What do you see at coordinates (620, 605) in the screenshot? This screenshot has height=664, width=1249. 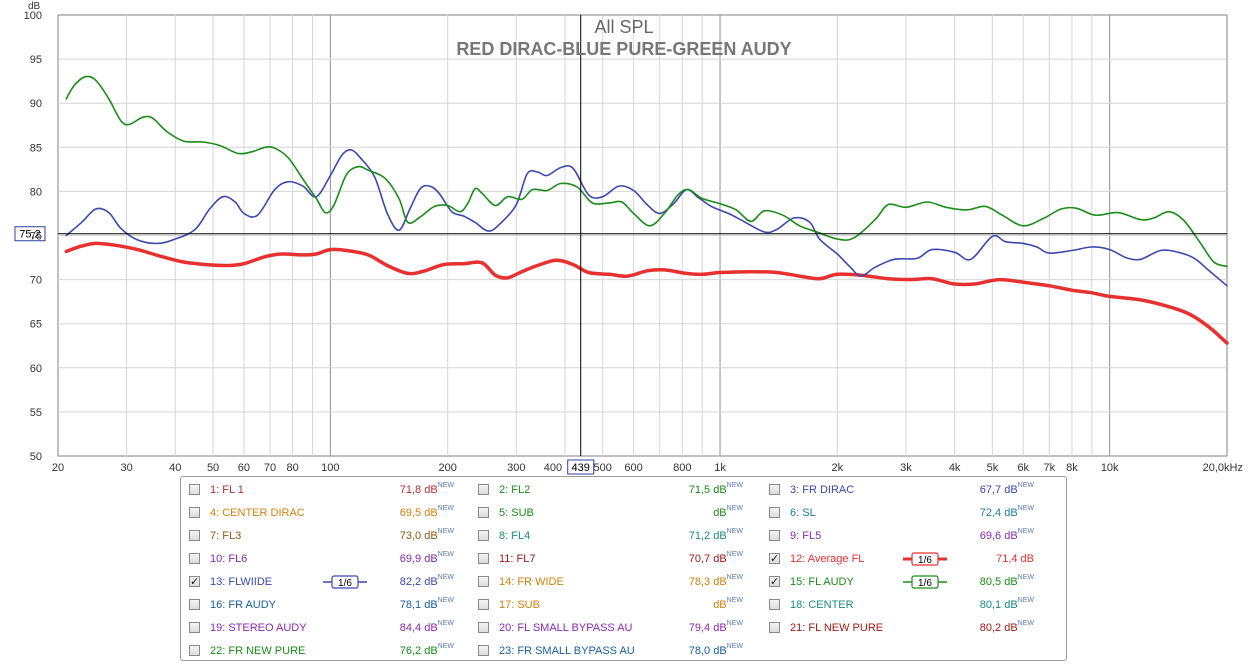 I see `legend-item: 17: SUB dBNEW` at bounding box center [620, 605].